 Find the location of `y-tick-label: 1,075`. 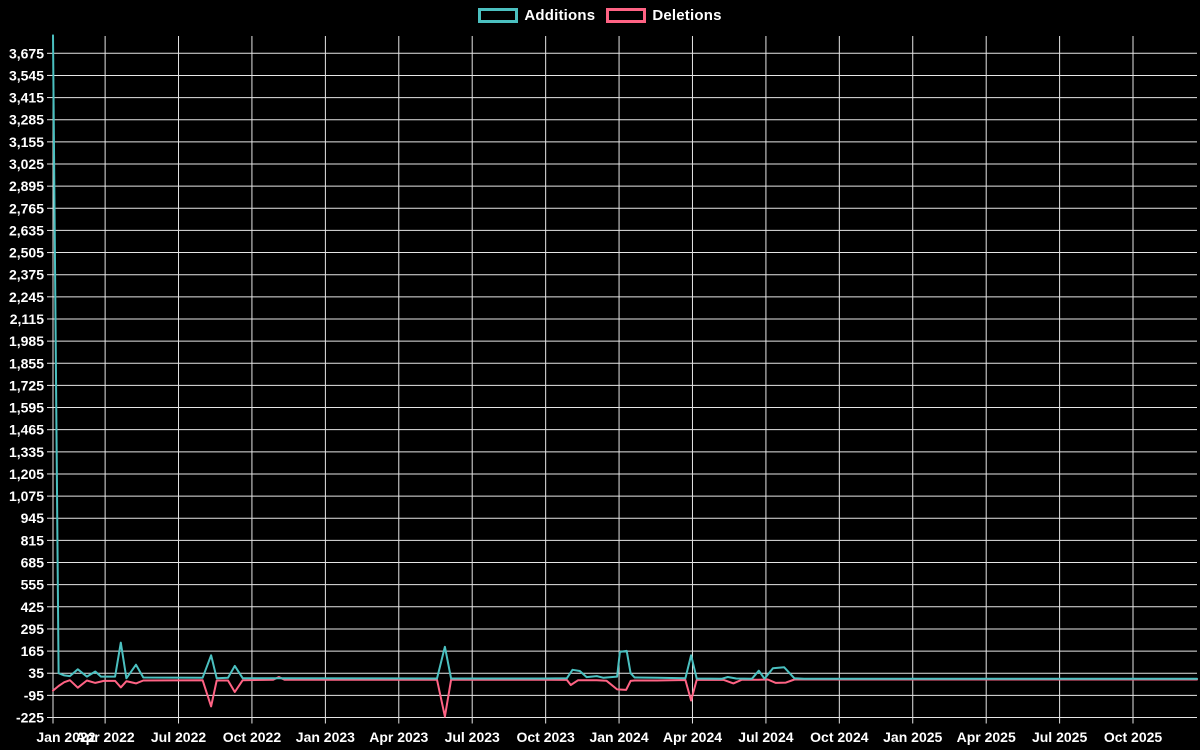

y-tick-label: 1,075 is located at coordinates (26, 496).